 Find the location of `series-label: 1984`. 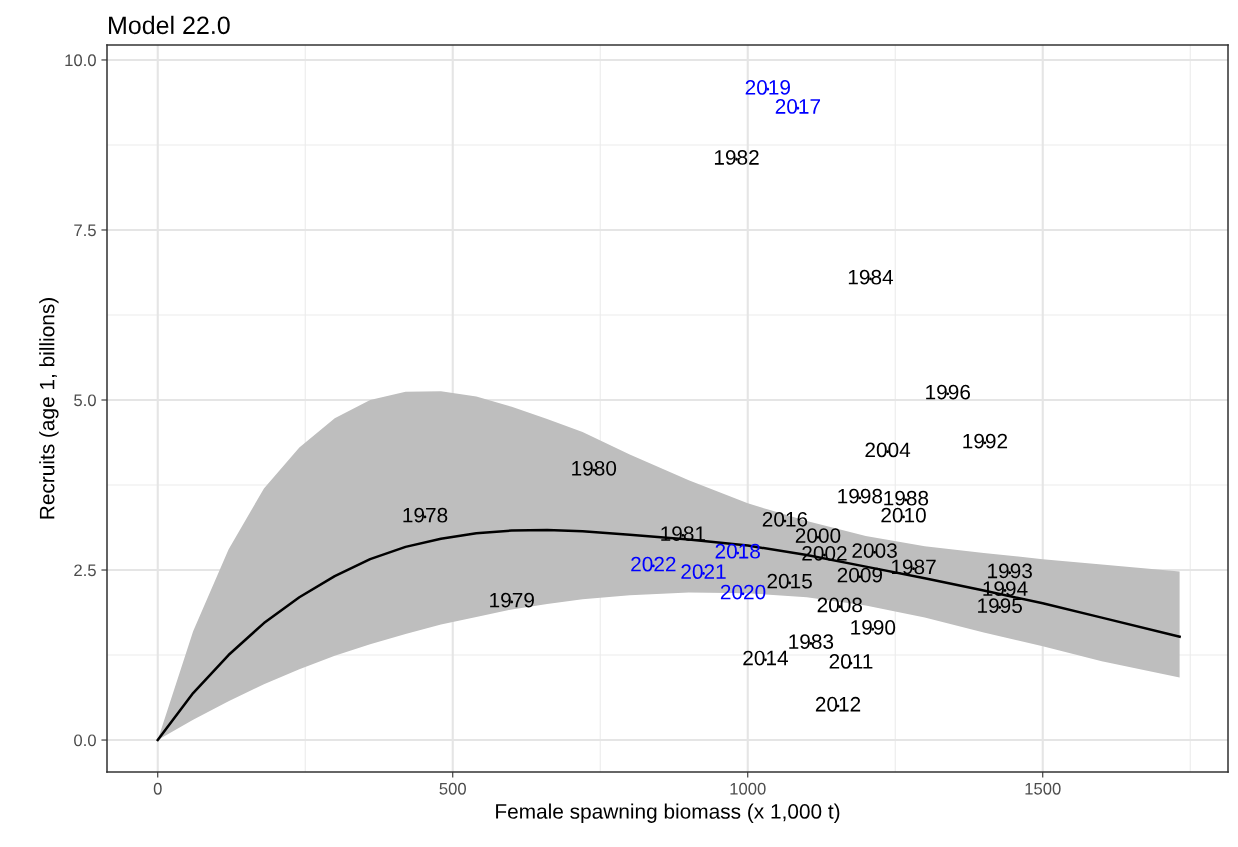

series-label: 1984 is located at coordinates (871, 277).